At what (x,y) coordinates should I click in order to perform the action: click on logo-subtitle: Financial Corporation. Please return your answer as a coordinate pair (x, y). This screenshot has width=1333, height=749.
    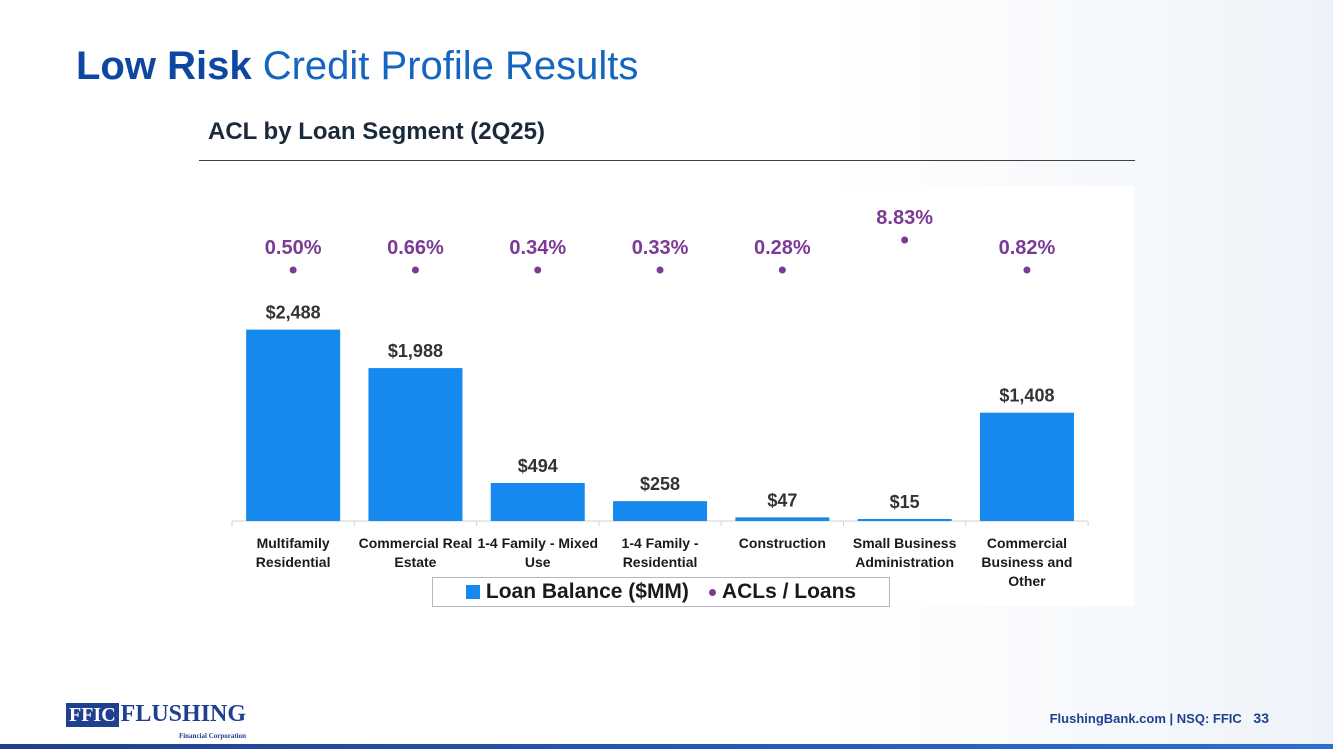
    Looking at the image, I should click on (212, 736).